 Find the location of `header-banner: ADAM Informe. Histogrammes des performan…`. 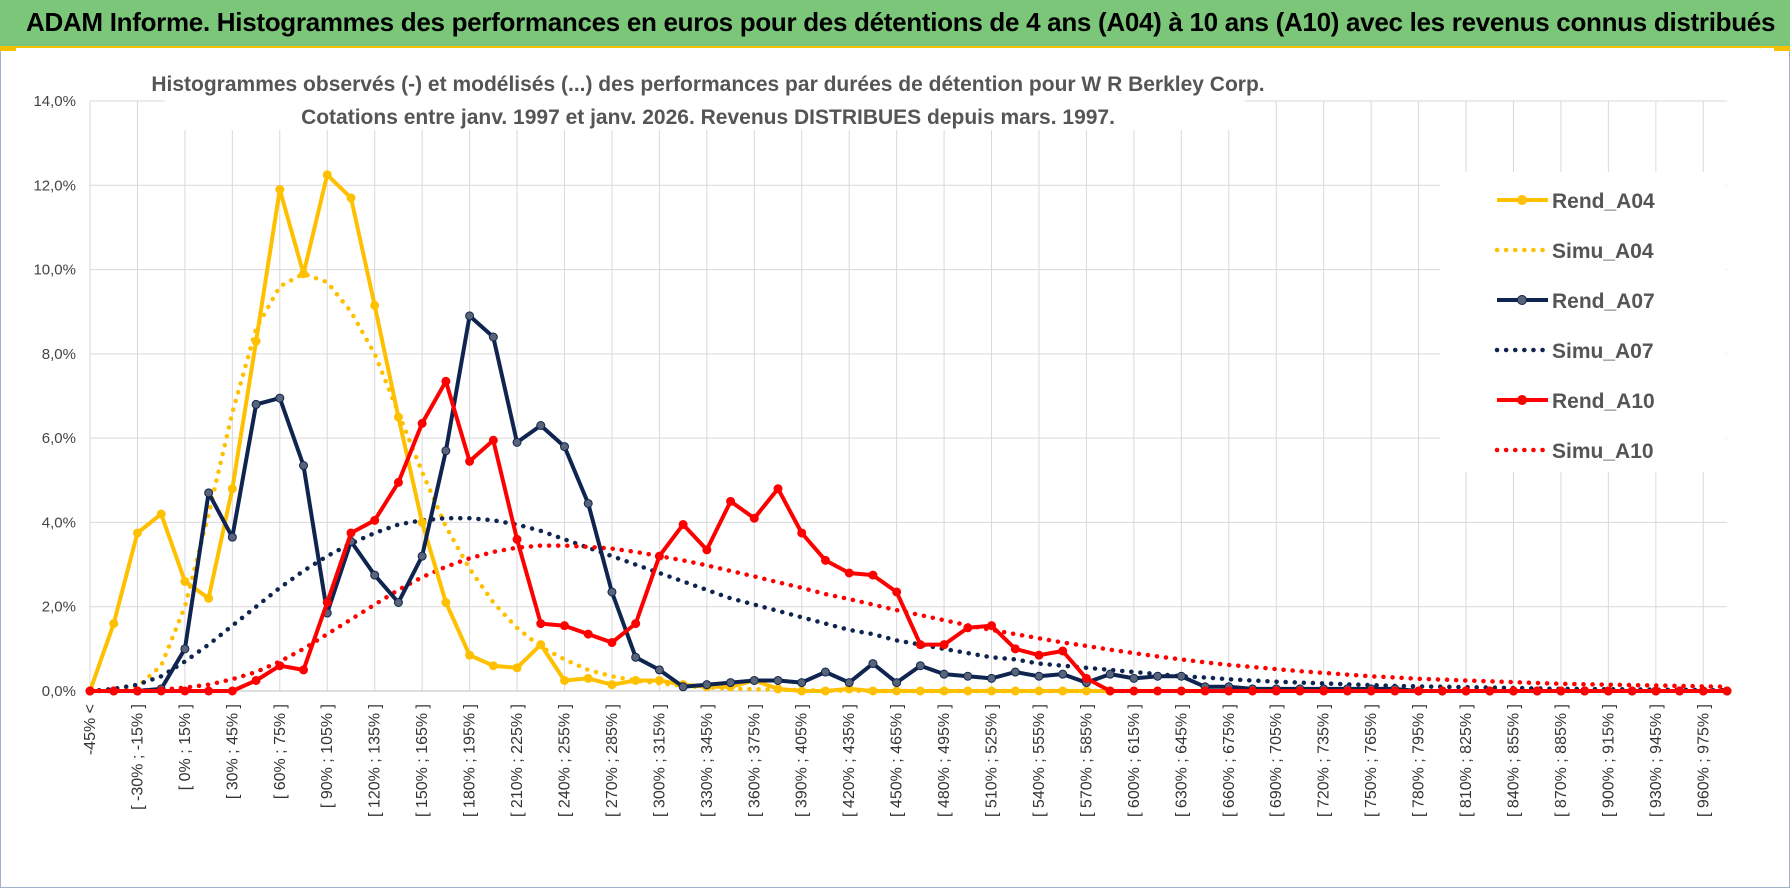

header-banner: ADAM Informe. Histogrammes des performan… is located at coordinates (895, 24).